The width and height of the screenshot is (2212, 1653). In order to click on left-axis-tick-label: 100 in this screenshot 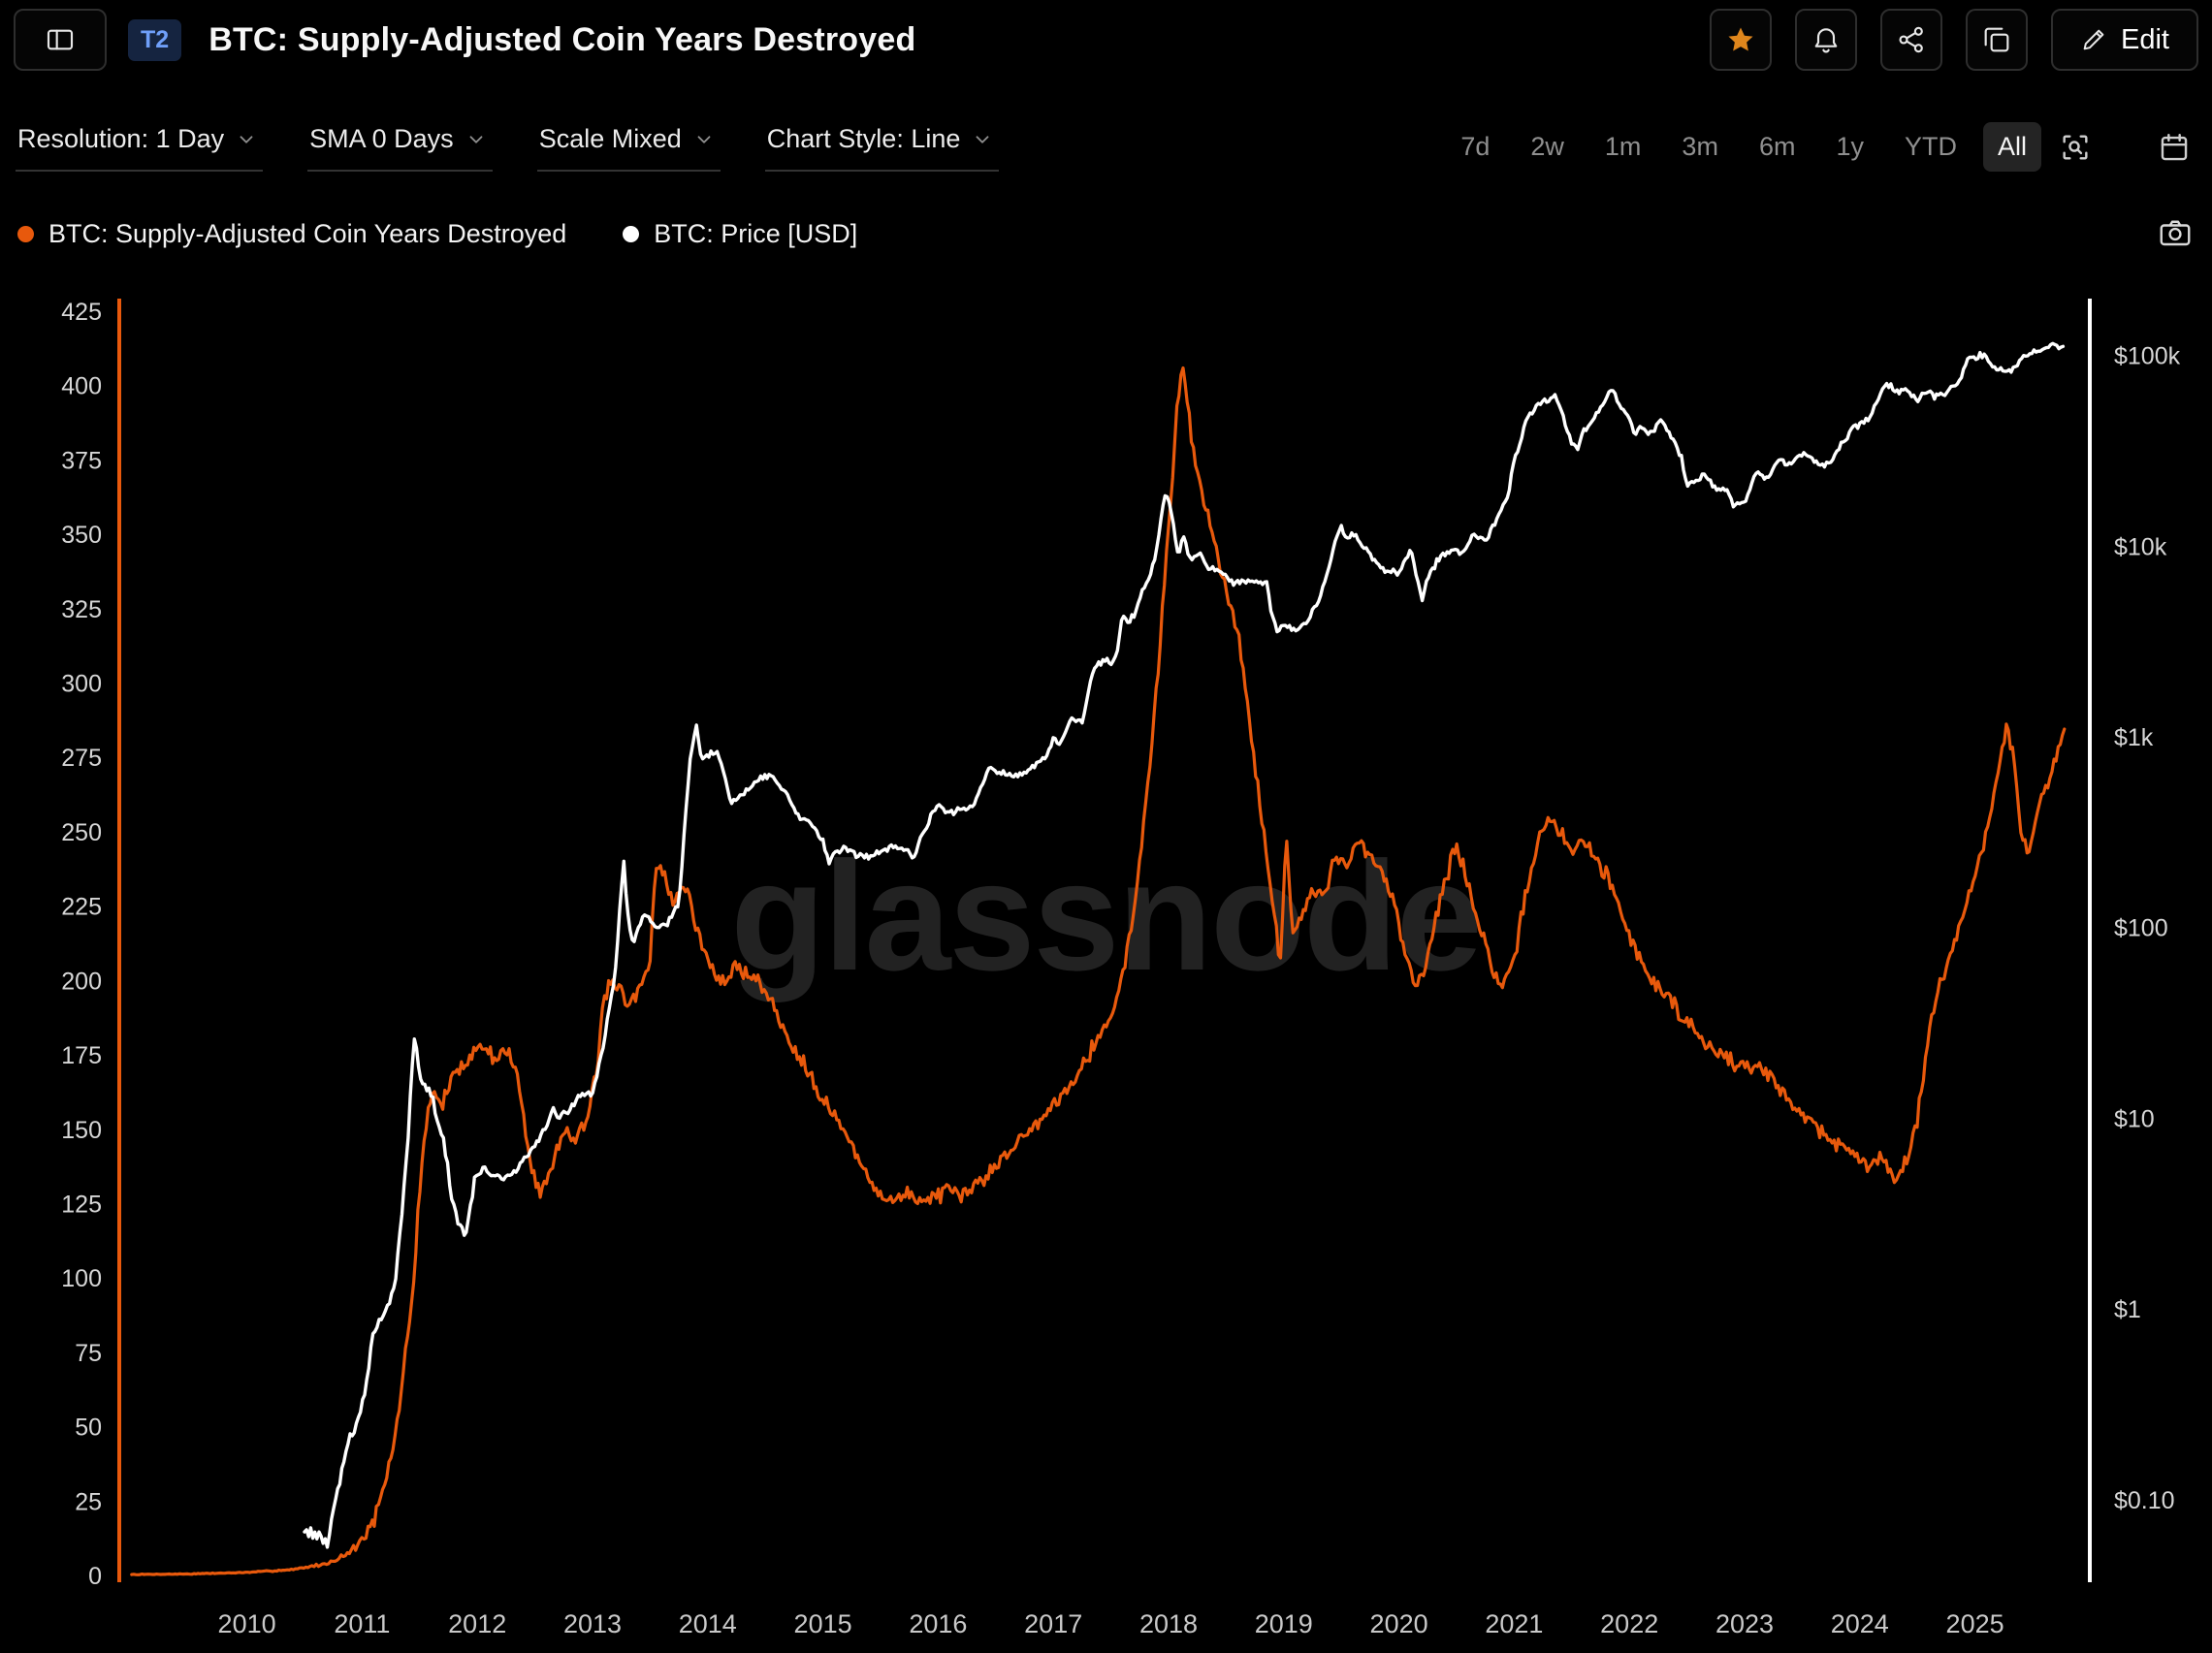, I will do `click(81, 1278)`.